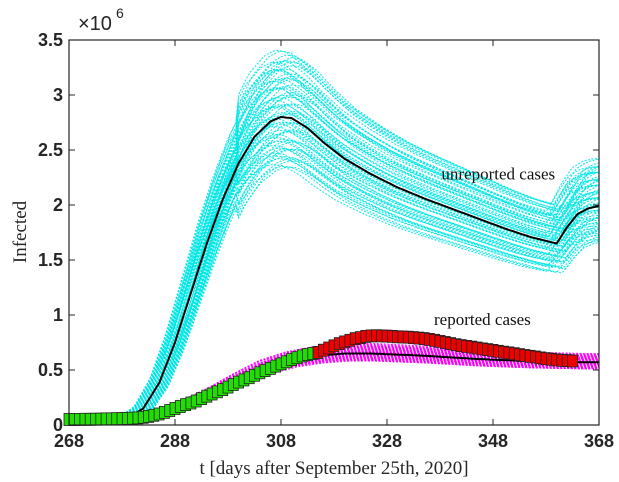 The image size is (619, 482). Describe the element at coordinates (572, 361) in the screenshot. I see `reported-data-point-late` at that location.